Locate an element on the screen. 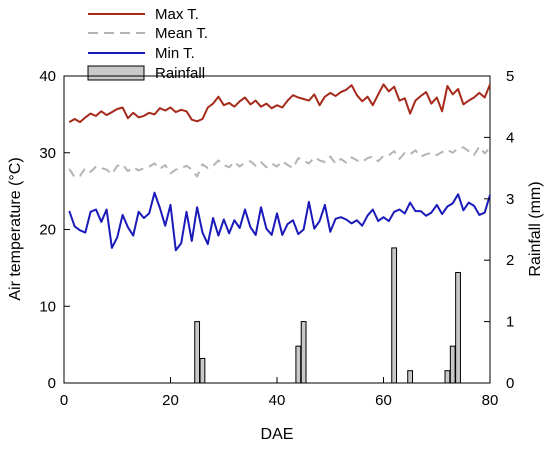 The image size is (550, 453). x-tick-label: 20 is located at coordinates (170, 400).